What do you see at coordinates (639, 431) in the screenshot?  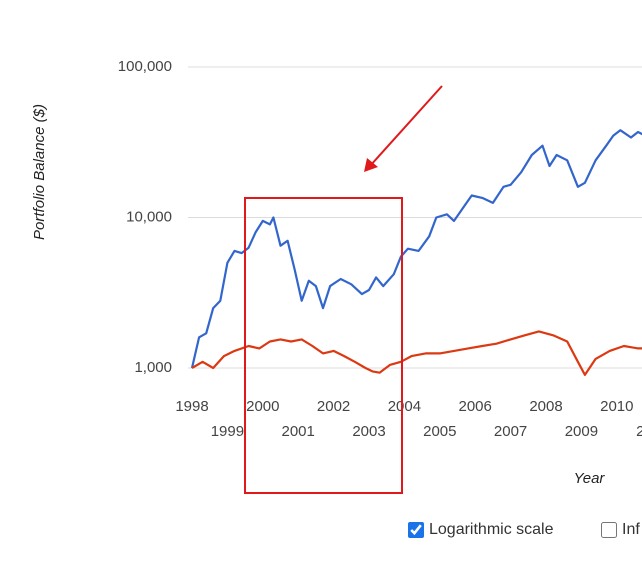 I see `x-tick-label: 2011` at bounding box center [639, 431].